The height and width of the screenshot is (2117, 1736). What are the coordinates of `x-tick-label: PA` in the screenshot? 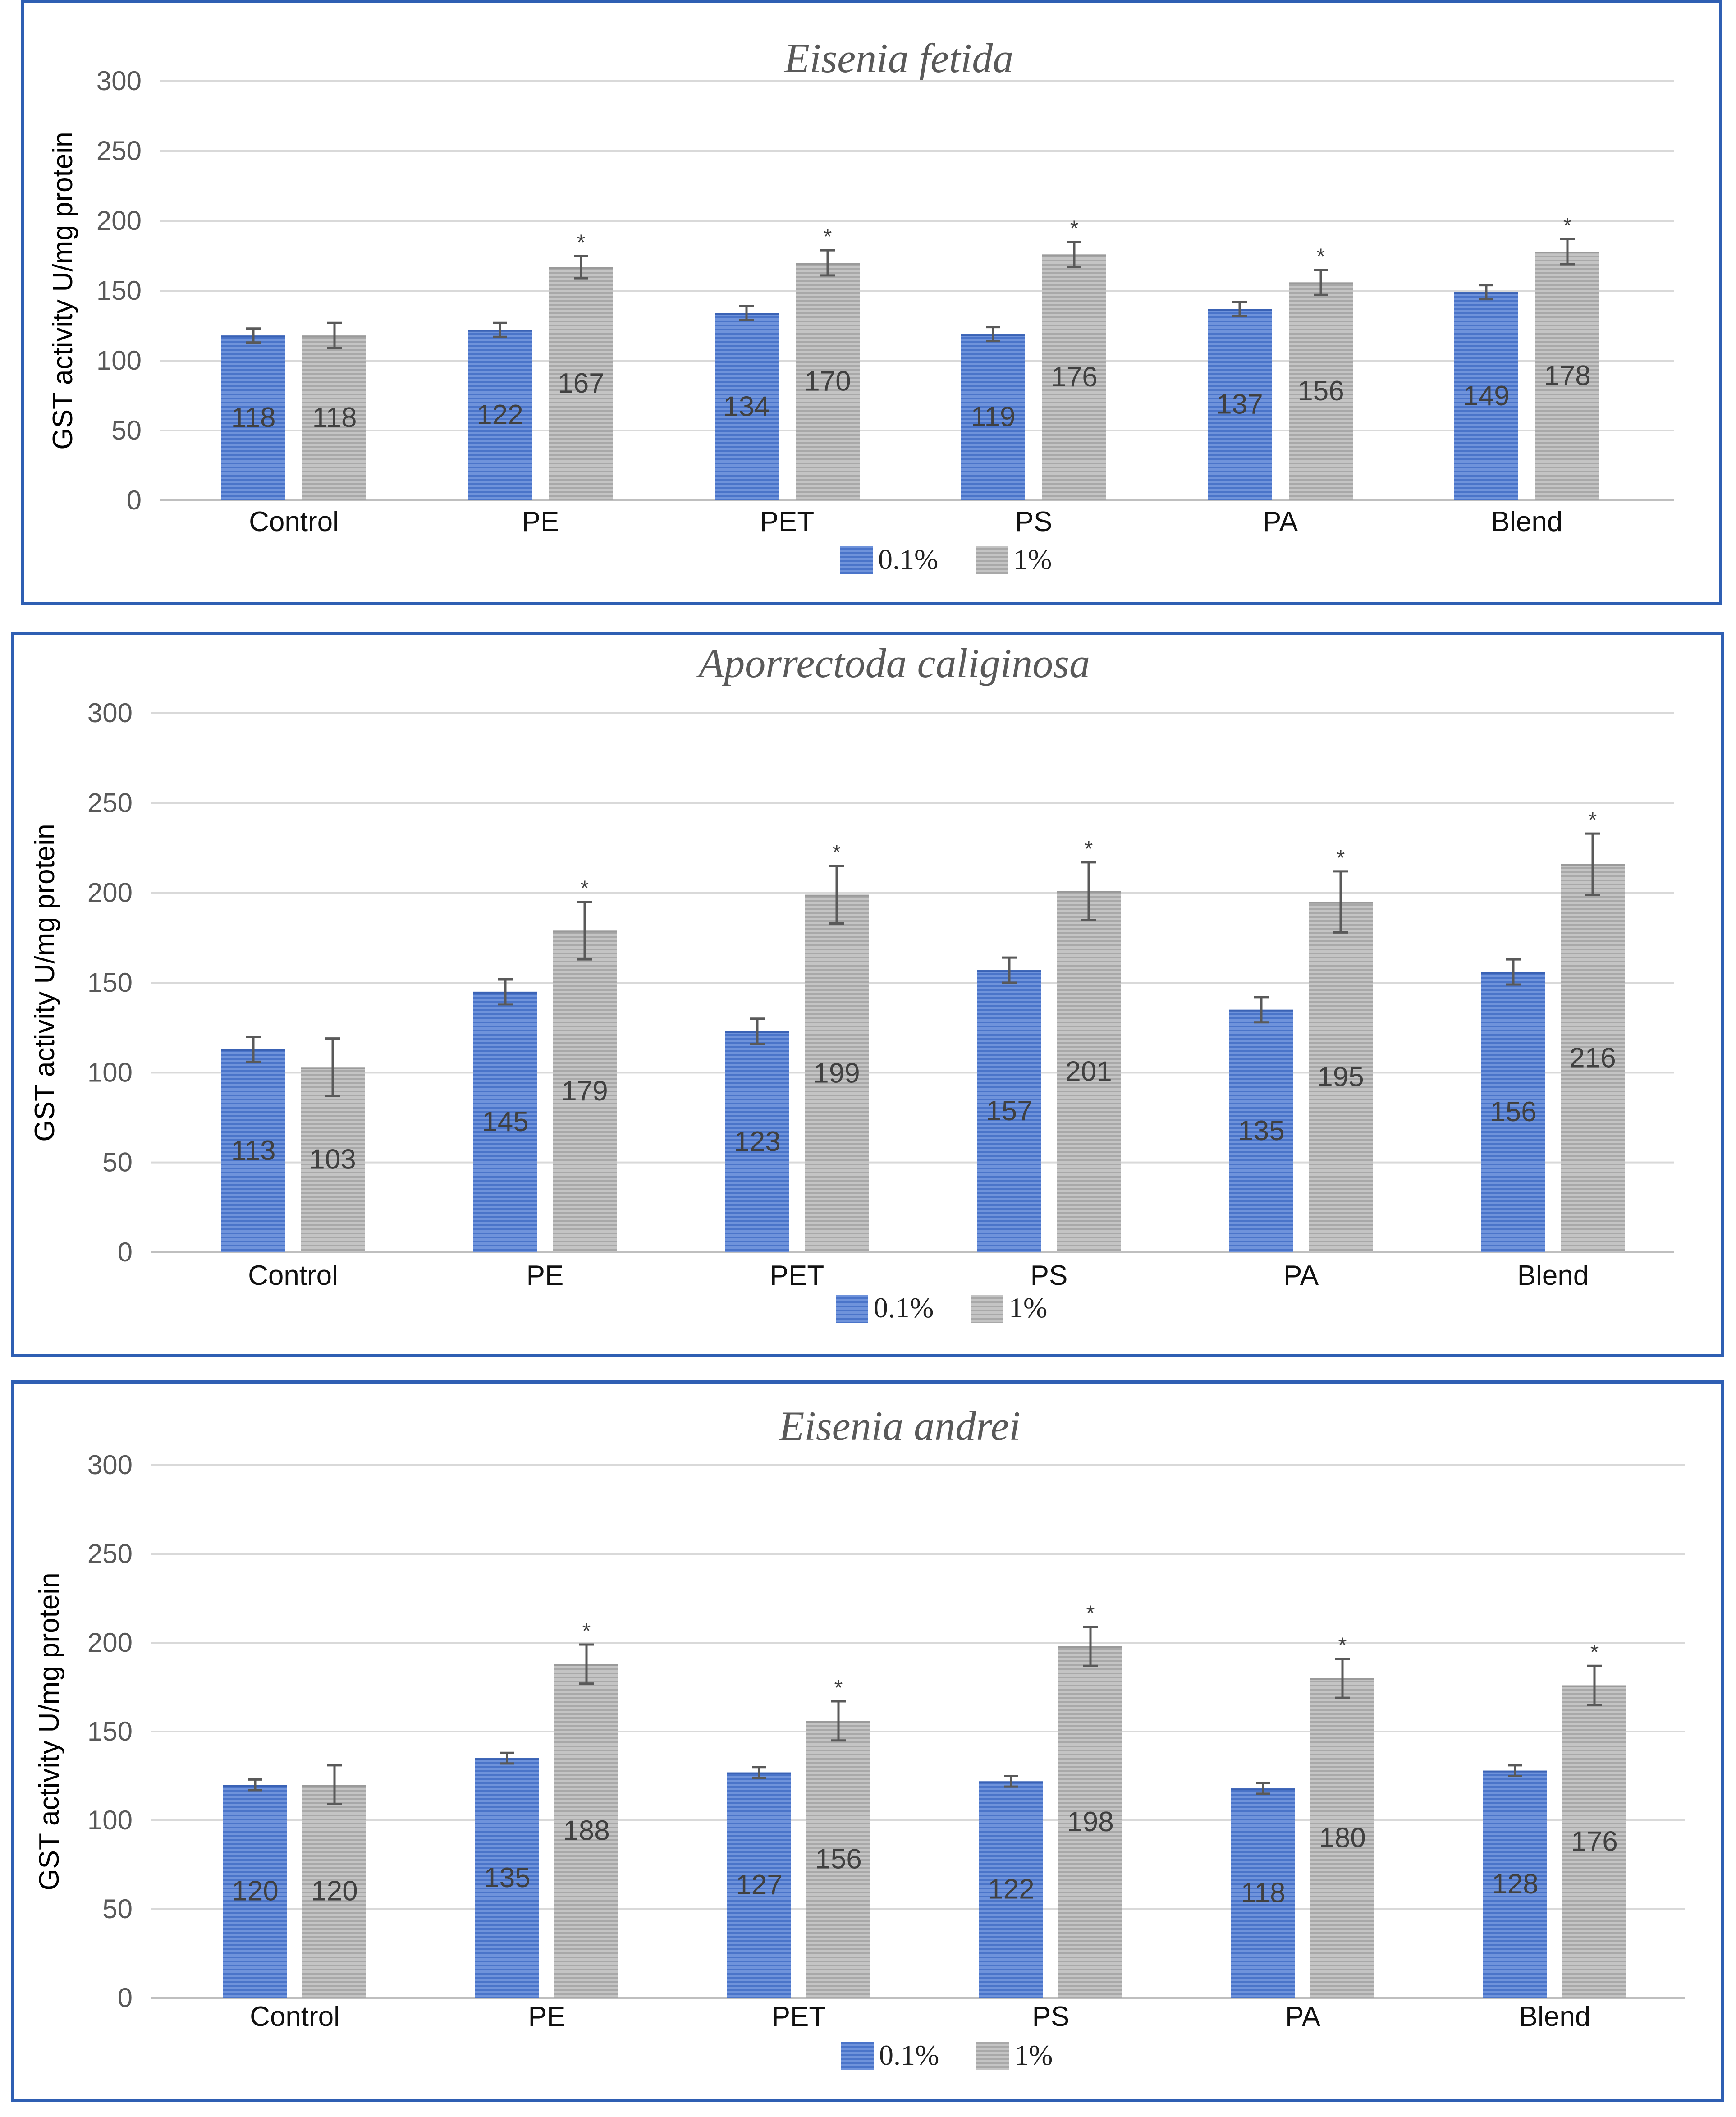 It's located at (1301, 1275).